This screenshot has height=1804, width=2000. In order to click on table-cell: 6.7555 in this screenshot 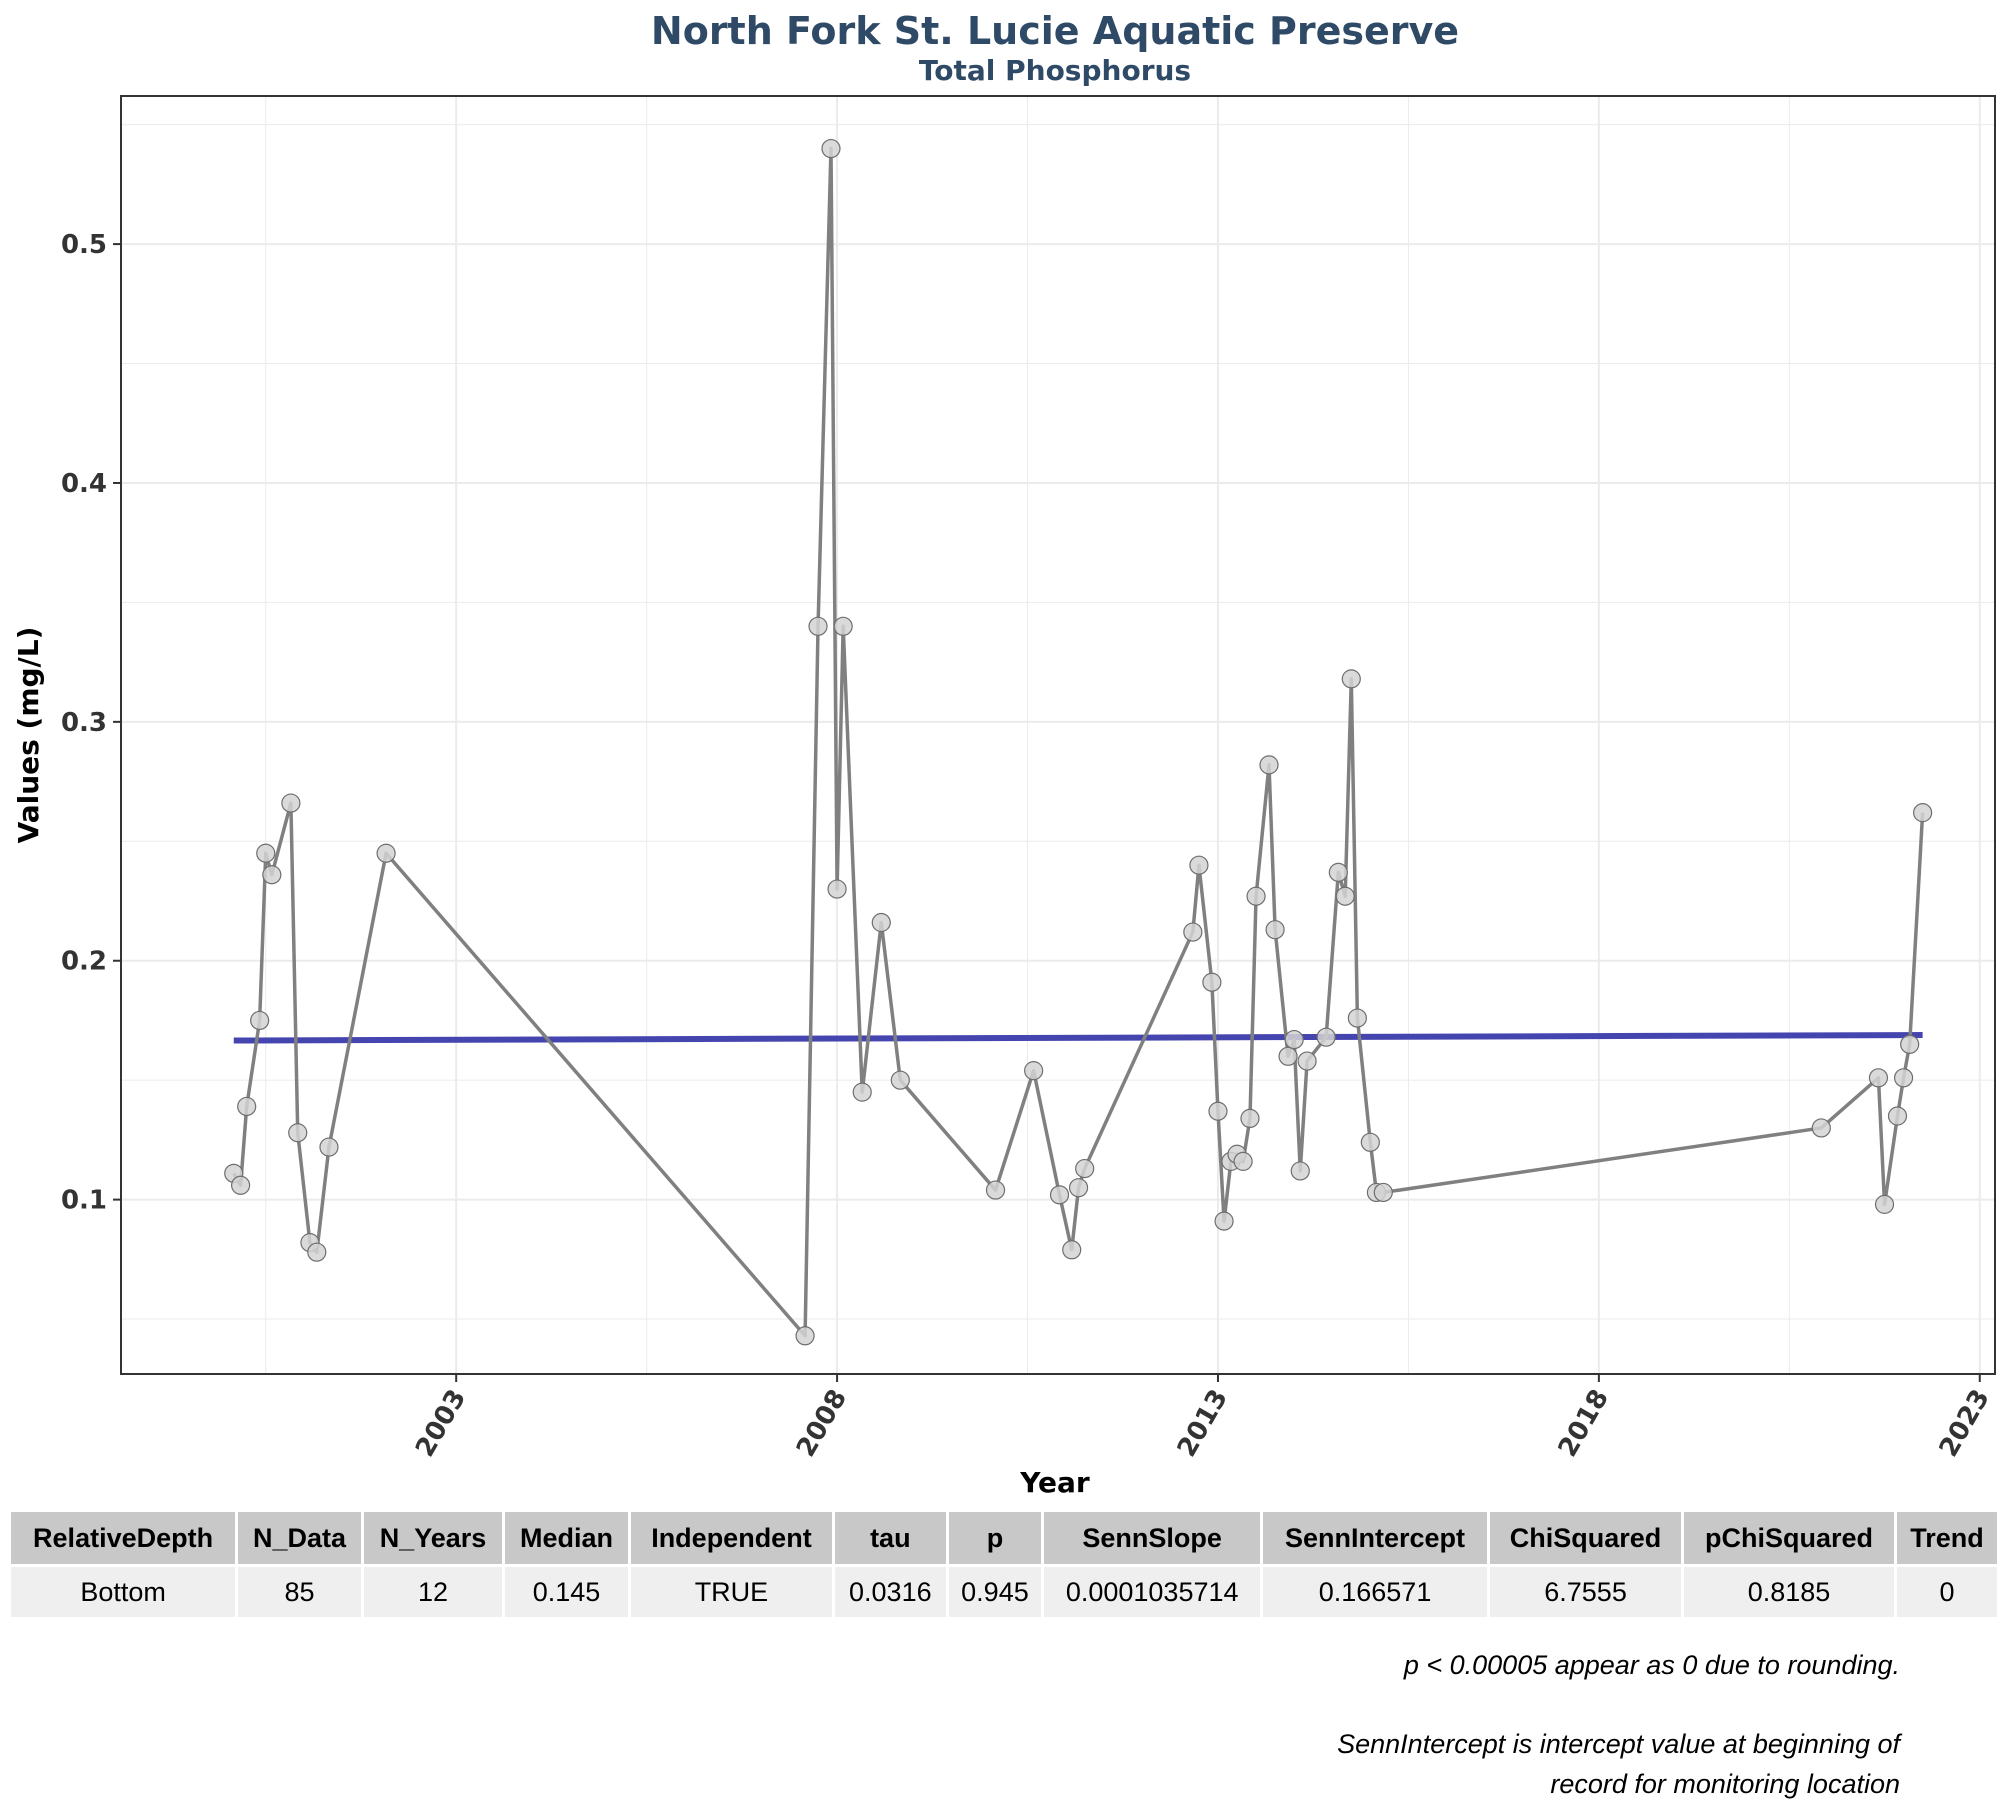, I will do `click(1585, 1590)`.